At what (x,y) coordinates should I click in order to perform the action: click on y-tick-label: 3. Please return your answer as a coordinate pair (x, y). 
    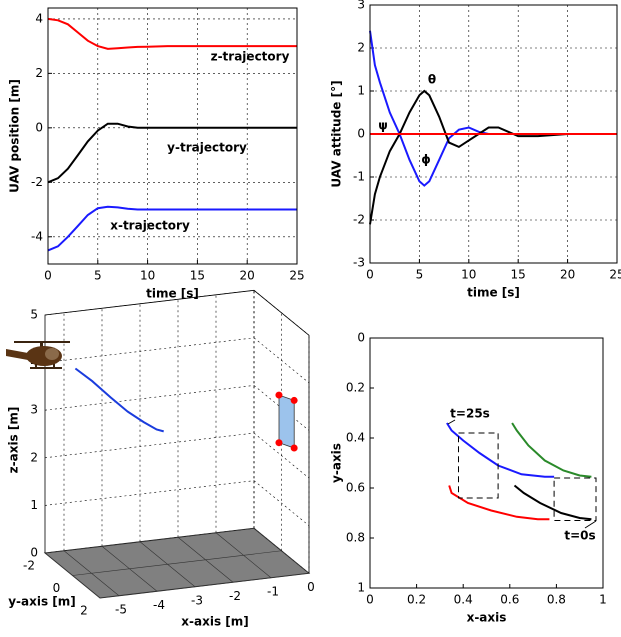
    Looking at the image, I should click on (361, 6).